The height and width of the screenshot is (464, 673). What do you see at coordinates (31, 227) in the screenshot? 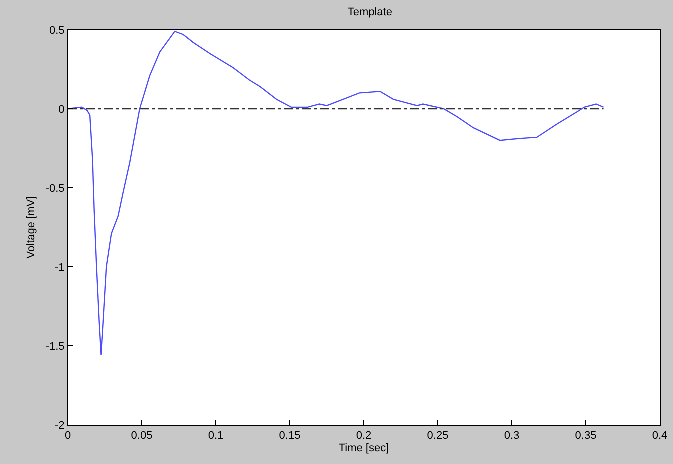
I see `y-axis-title: Voltage [mV]` at bounding box center [31, 227].